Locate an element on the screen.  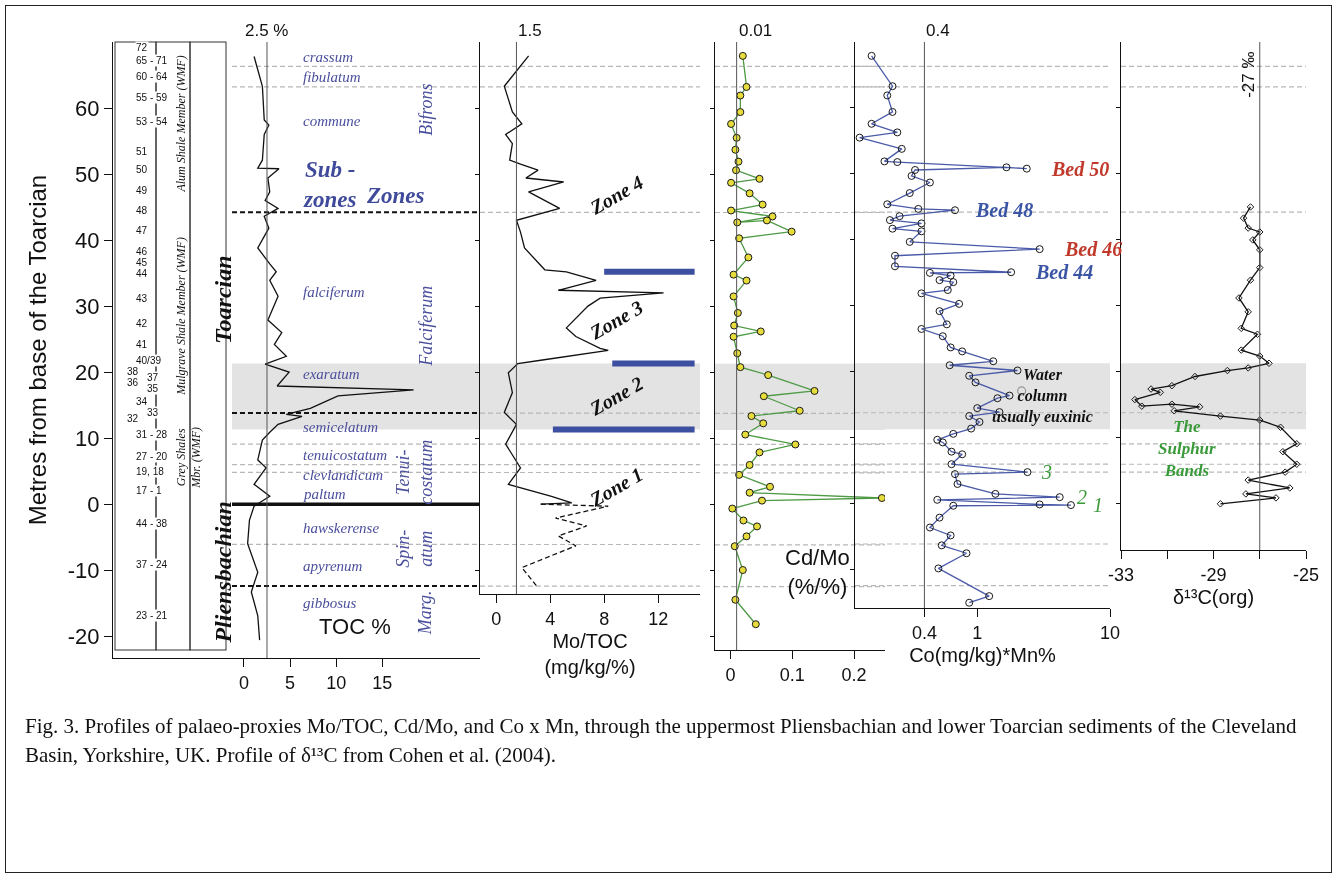
annotation: Bed 44 is located at coordinates (1064, 272).